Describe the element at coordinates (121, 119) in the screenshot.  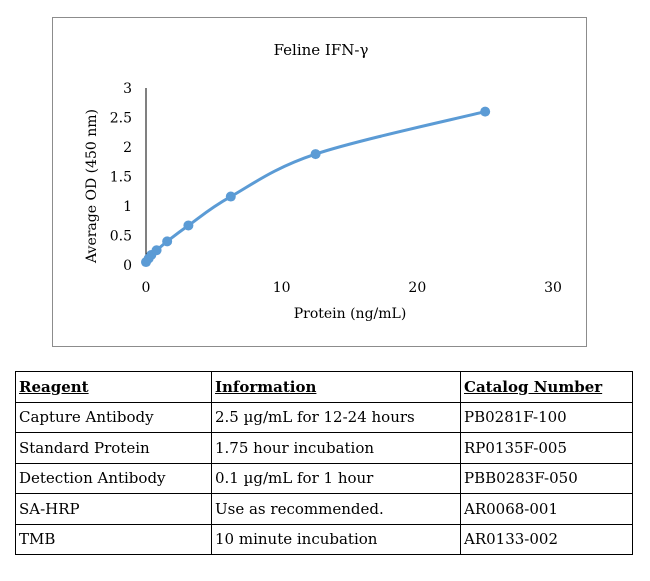
I see `y-tick-label: 2.5` at that location.